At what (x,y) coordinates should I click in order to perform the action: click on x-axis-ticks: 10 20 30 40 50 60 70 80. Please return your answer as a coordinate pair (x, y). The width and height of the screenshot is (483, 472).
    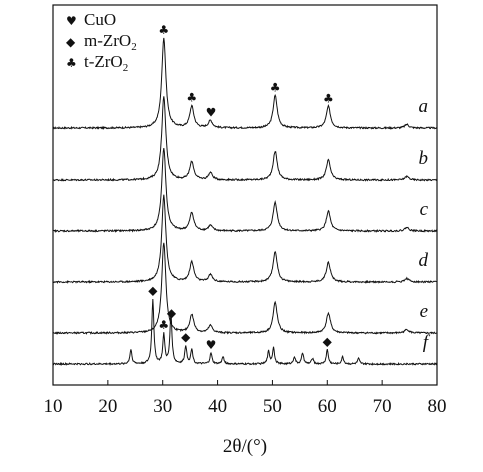
    Looking at the image, I should click on (245, 398).